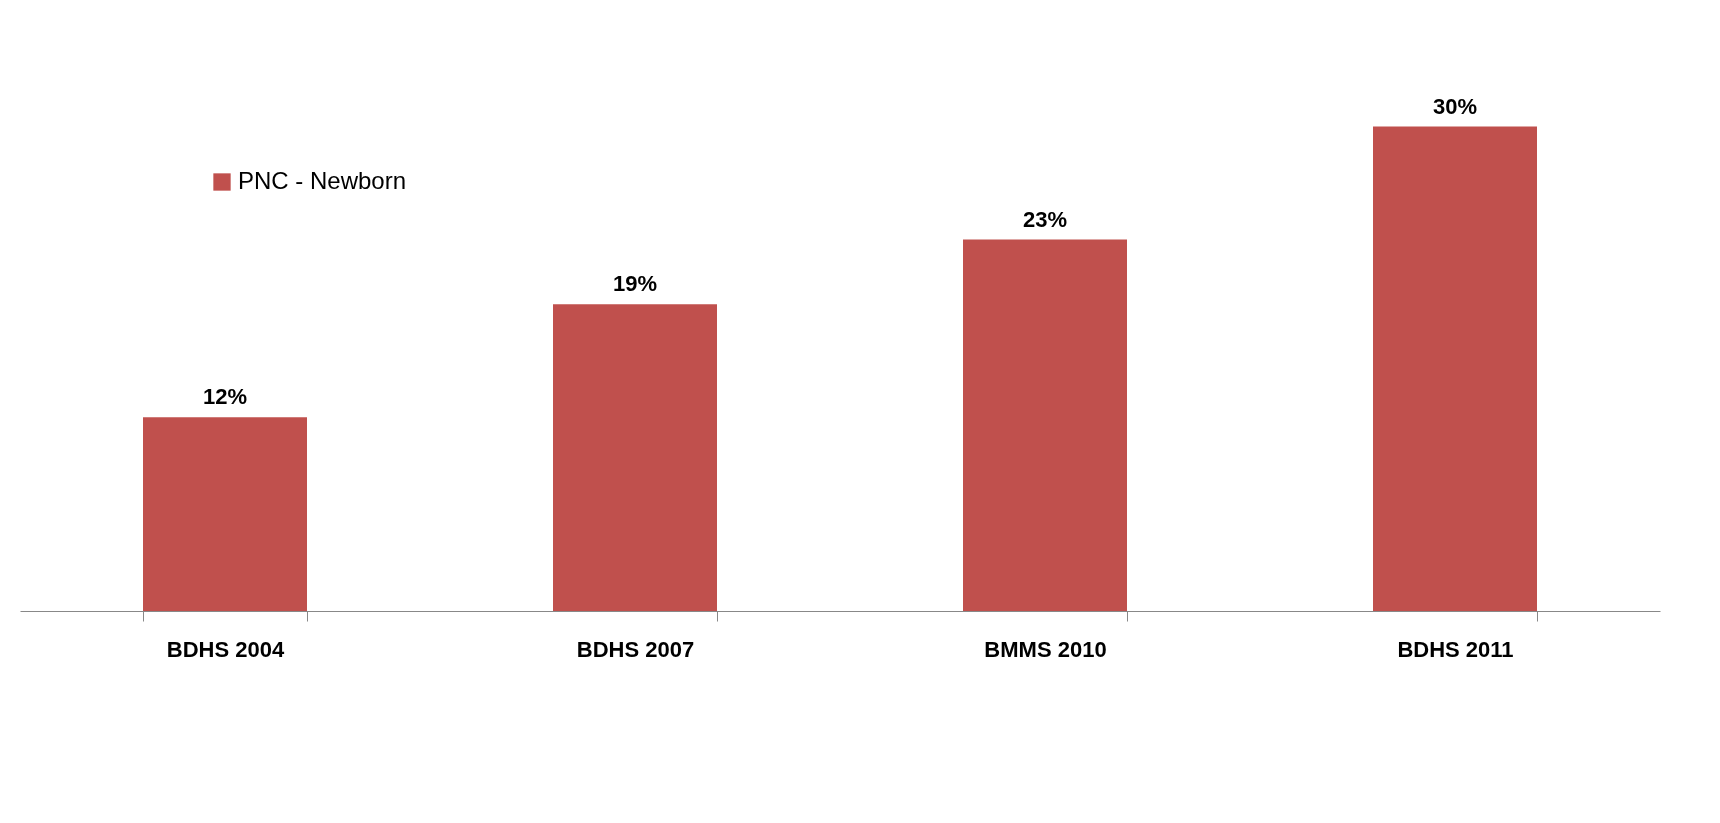  I want to click on x-tick-label: BMMS 2010, so click(1045, 649).